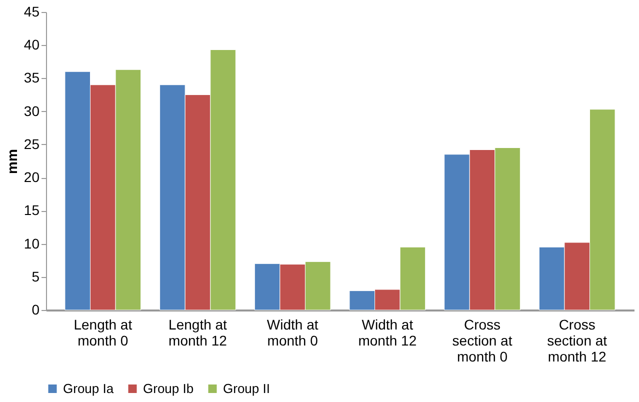 The width and height of the screenshot is (639, 402). What do you see at coordinates (36, 310) in the screenshot?
I see `y-tick-label: 0` at bounding box center [36, 310].